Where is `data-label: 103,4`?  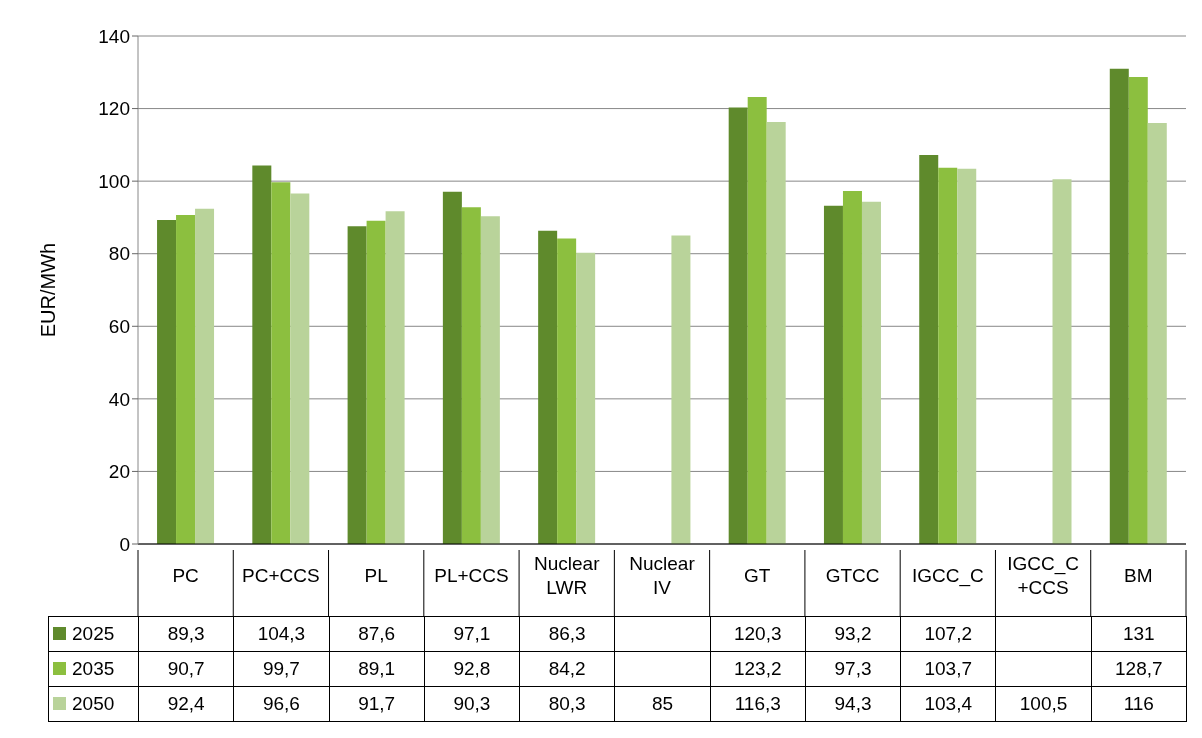
data-label: 103,4 is located at coordinates (948, 704).